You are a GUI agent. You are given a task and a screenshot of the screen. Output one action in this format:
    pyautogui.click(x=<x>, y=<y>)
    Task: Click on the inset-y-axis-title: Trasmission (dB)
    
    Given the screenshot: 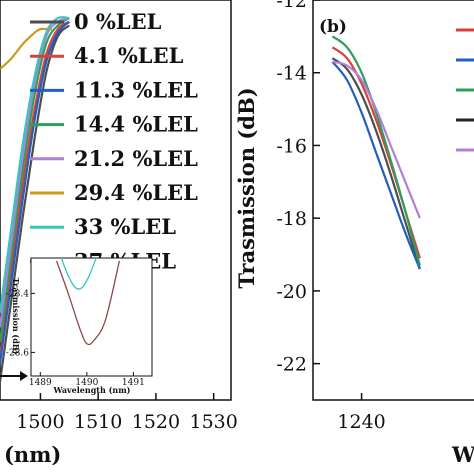 What is the action you would take?
    pyautogui.click(x=16, y=316)
    